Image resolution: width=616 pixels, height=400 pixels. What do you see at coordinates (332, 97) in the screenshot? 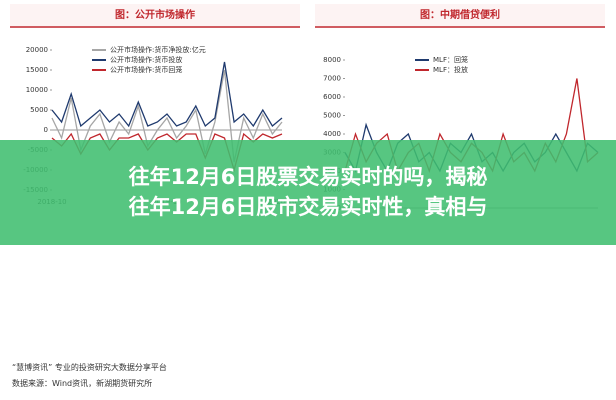
I see `y-tick-label: 6000` at bounding box center [332, 97].